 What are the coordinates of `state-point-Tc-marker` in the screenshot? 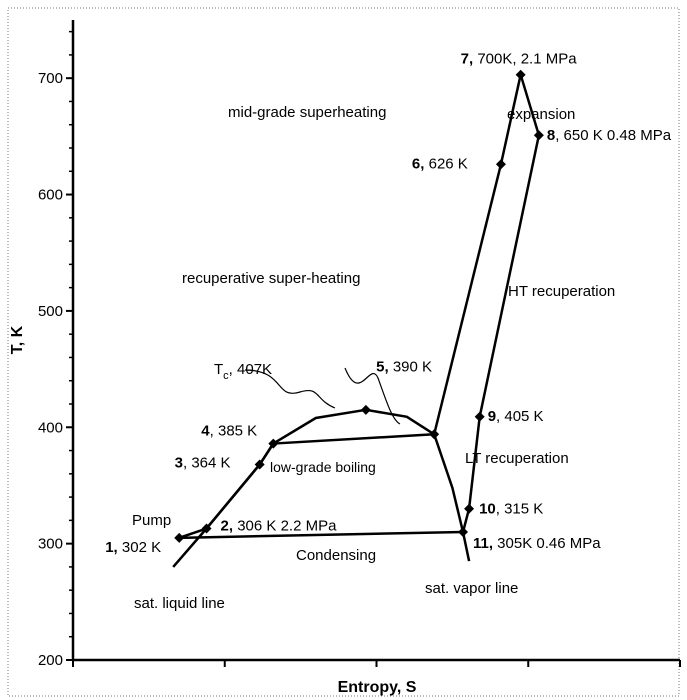 It's located at (365, 409).